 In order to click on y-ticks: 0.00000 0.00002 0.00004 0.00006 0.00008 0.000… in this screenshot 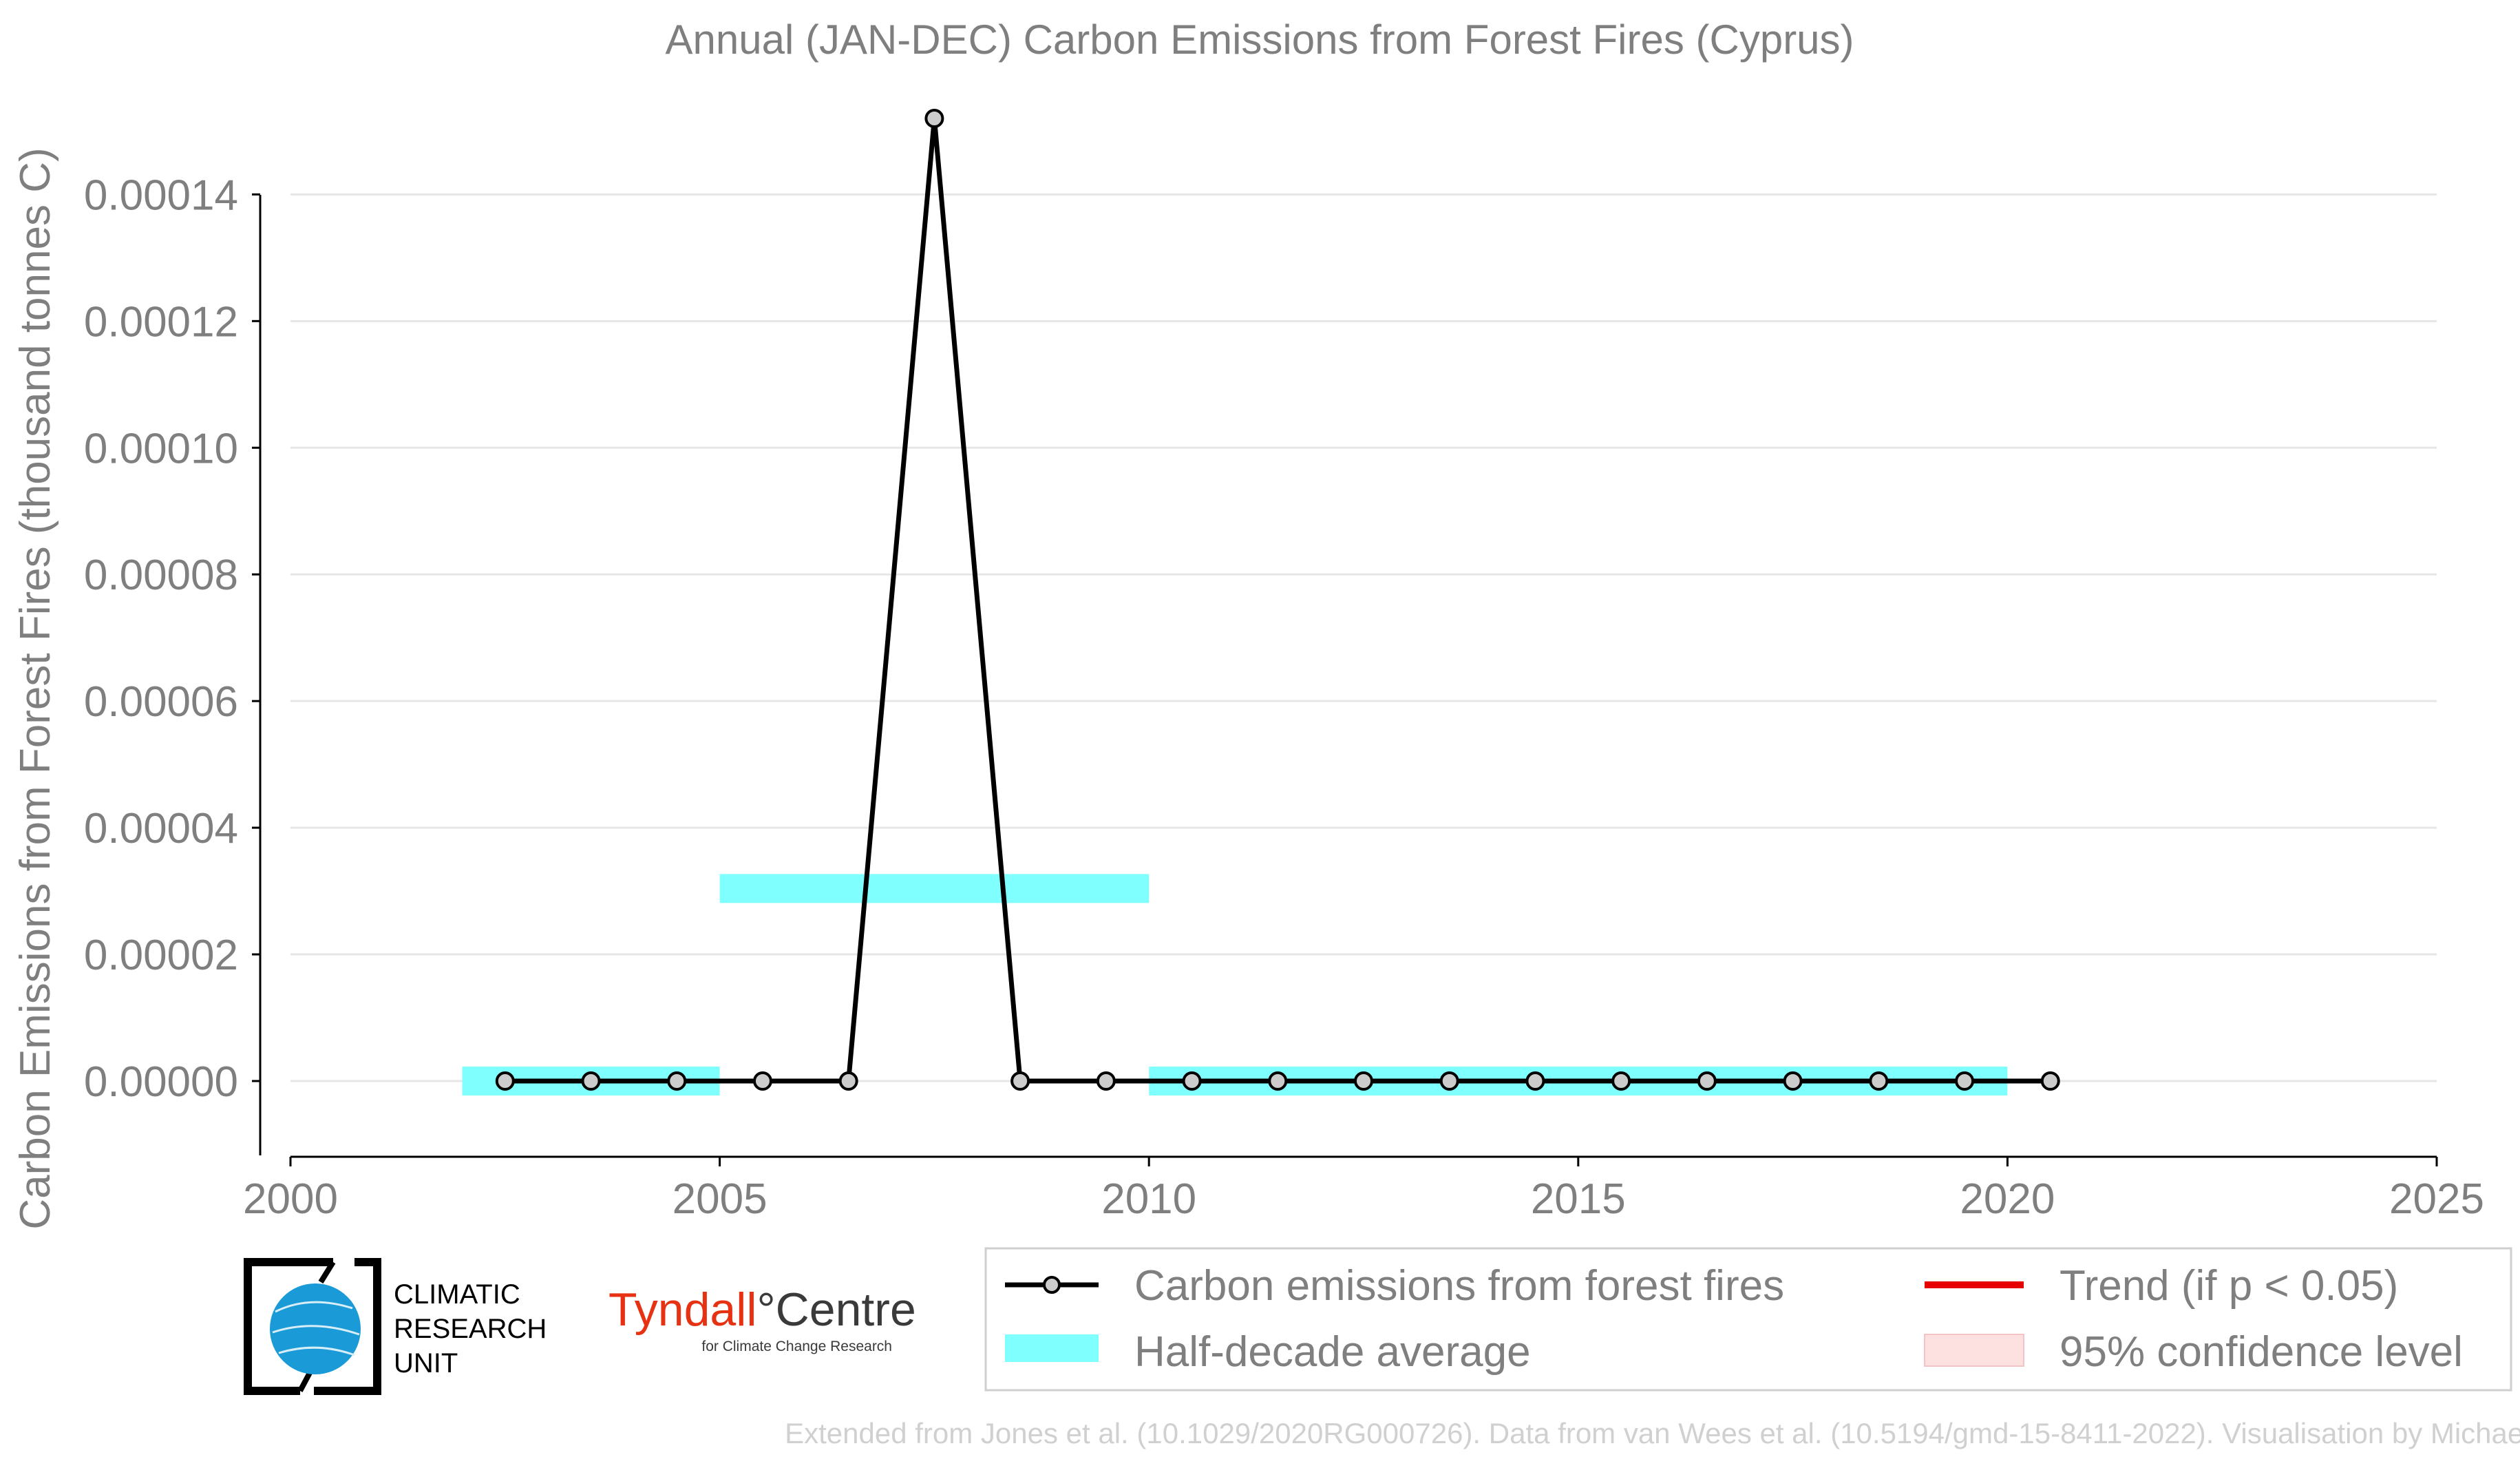, I will do `click(172, 638)`.